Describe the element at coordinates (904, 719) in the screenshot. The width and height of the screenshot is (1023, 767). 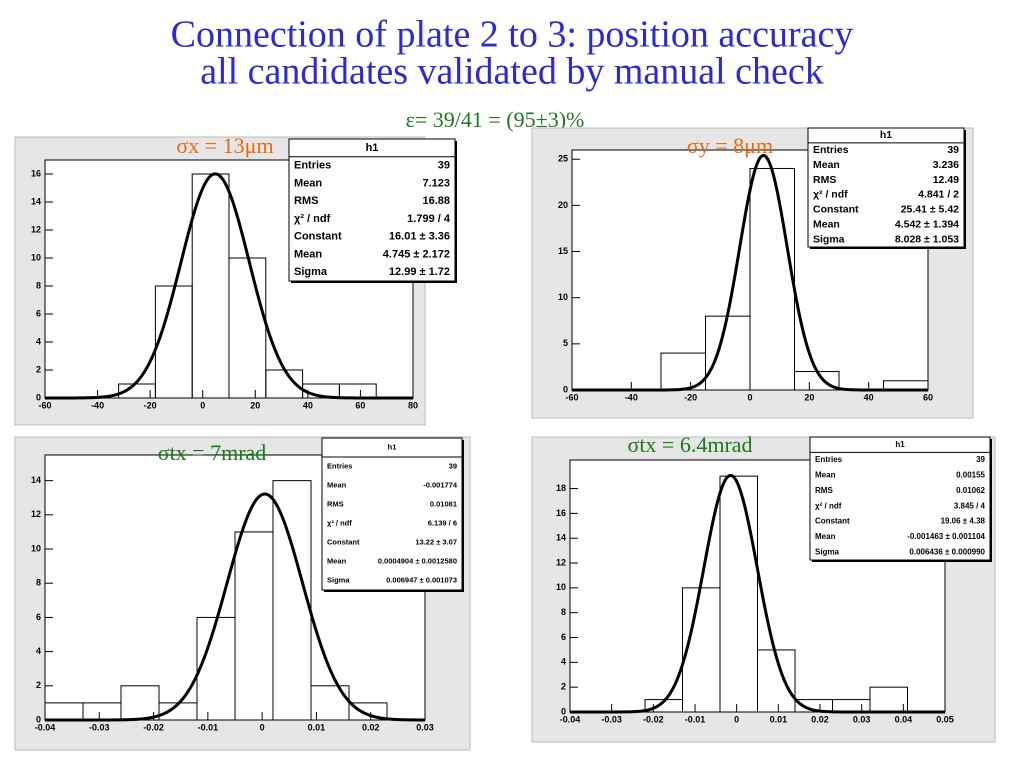
I see `x-tick-label: 0.04` at that location.